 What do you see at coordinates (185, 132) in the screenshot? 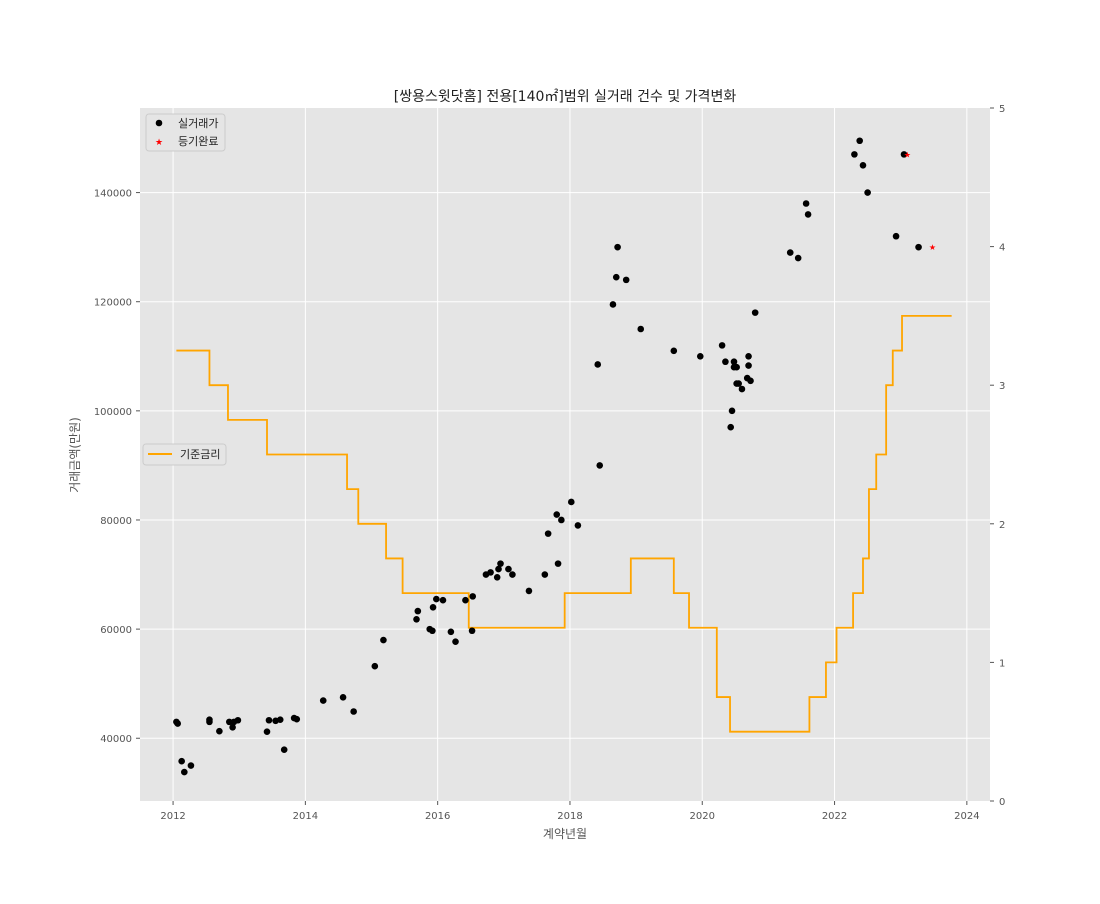
I see `legend-trades: 실거래가 ★ 등기완료` at bounding box center [185, 132].